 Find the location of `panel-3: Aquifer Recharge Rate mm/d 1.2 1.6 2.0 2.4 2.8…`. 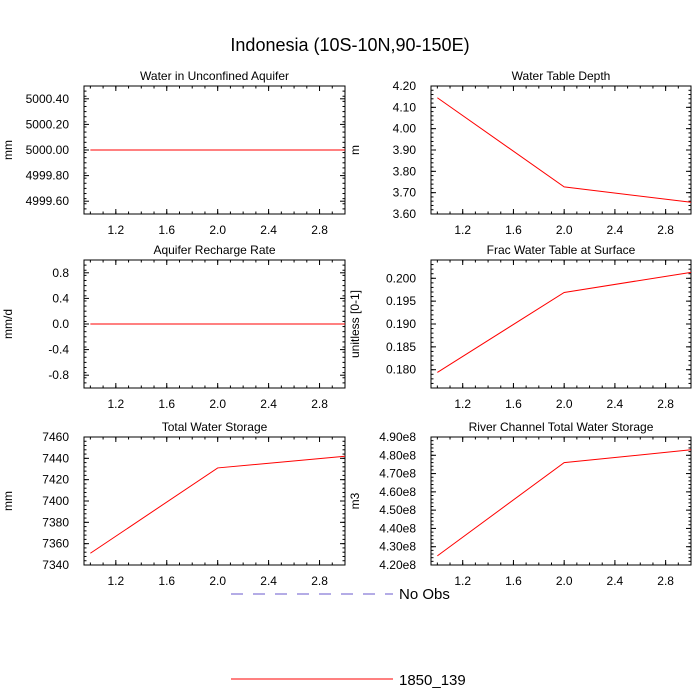

panel-3: Aquifer Recharge Rate mm/d 1.2 1.6 2.0 2.4 2.8… is located at coordinates (173, 327).